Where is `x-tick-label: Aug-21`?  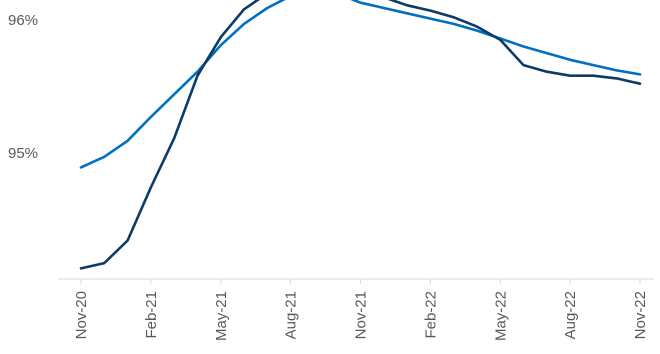 x-tick-label: Aug-21 is located at coordinates (291, 315).